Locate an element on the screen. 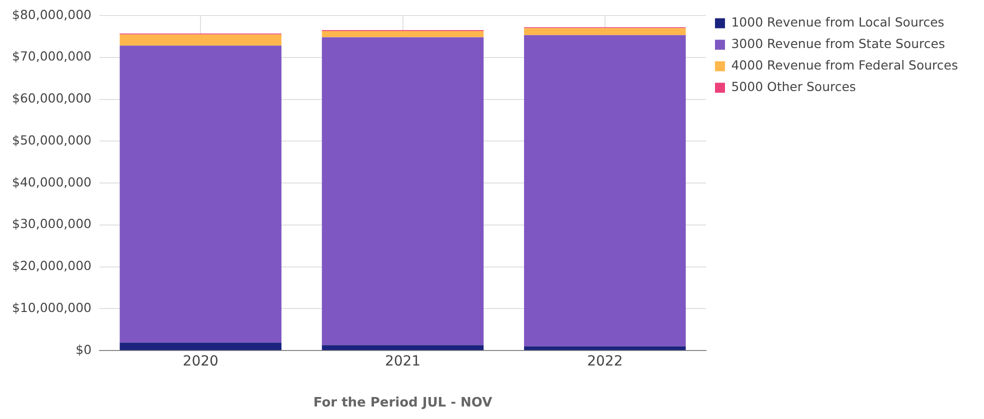 The height and width of the screenshot is (419, 984). y-tick-label: $50,000,000 is located at coordinates (52, 140).